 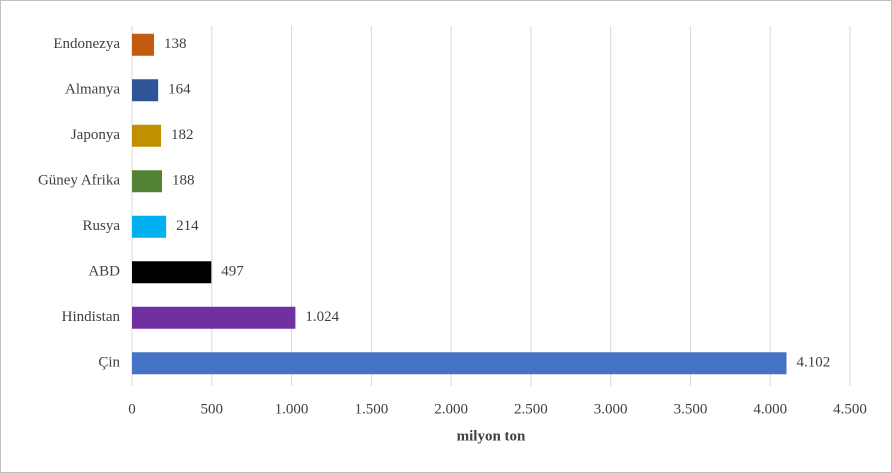 What do you see at coordinates (451, 409) in the screenshot?
I see `x-tick-label: 2.000` at bounding box center [451, 409].